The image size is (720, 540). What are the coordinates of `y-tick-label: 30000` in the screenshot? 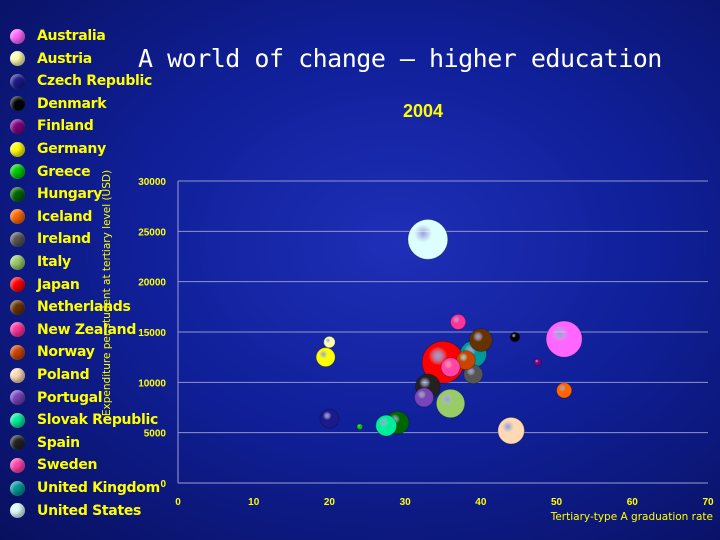 It's located at (152, 182).